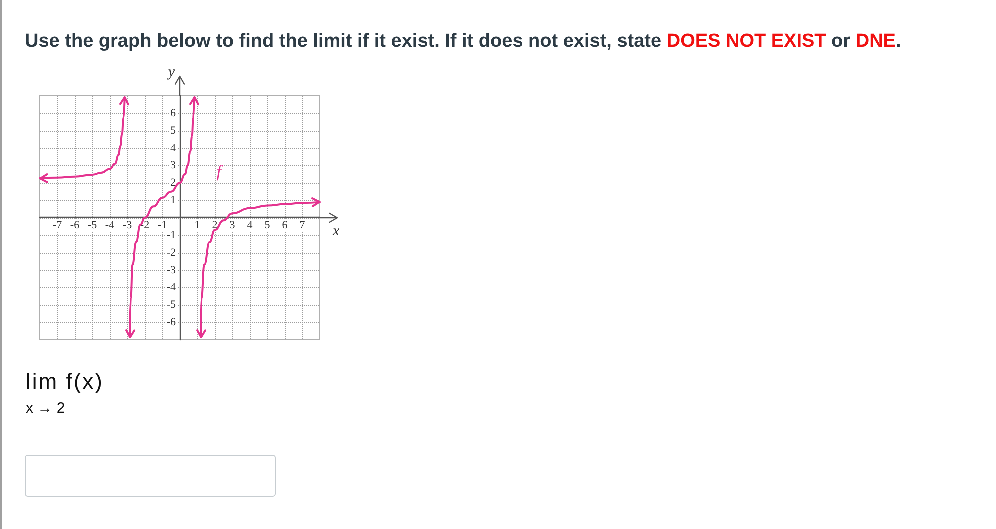  I want to click on text: lim f(x), so click(65, 382).